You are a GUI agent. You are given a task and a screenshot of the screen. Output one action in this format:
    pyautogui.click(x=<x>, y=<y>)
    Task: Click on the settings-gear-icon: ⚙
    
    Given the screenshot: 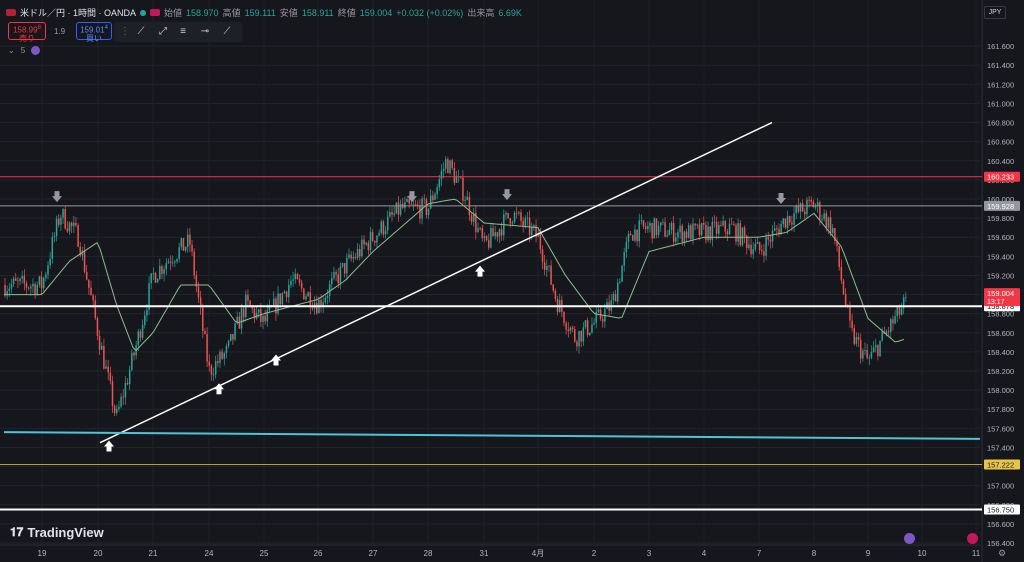 What is the action you would take?
    pyautogui.click(x=1002, y=553)
    